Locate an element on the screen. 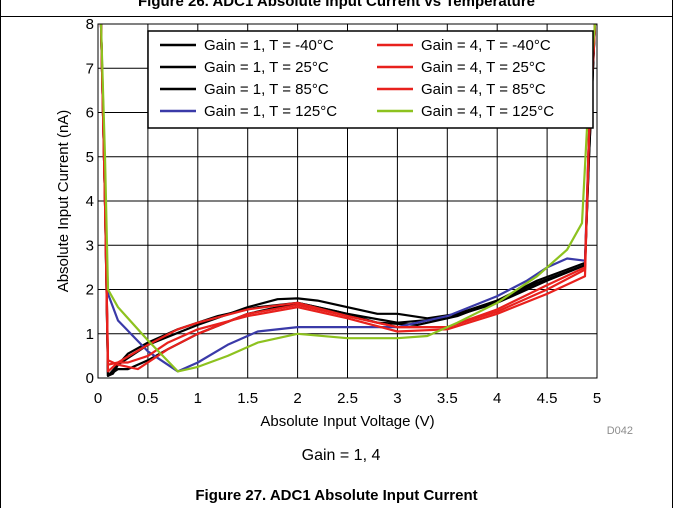  legend-label: Gain = 4, T = 25°C is located at coordinates (483, 67).